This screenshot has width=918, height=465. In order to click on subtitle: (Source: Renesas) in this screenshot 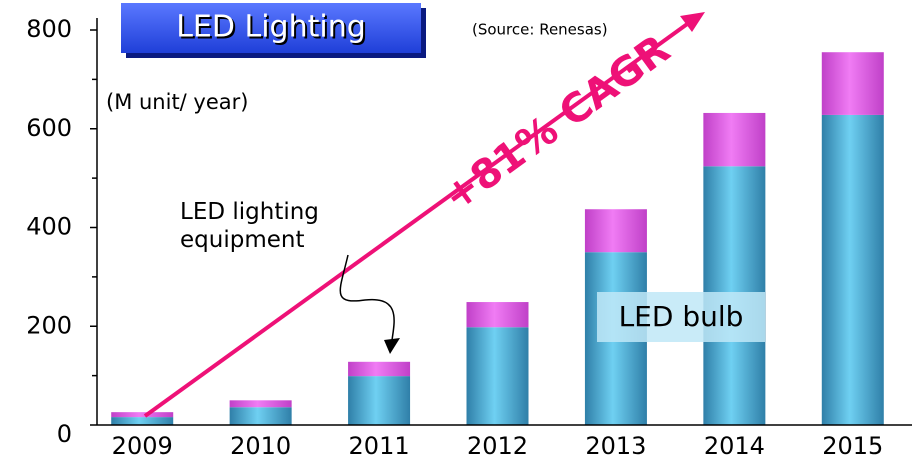, I will do `click(540, 30)`.